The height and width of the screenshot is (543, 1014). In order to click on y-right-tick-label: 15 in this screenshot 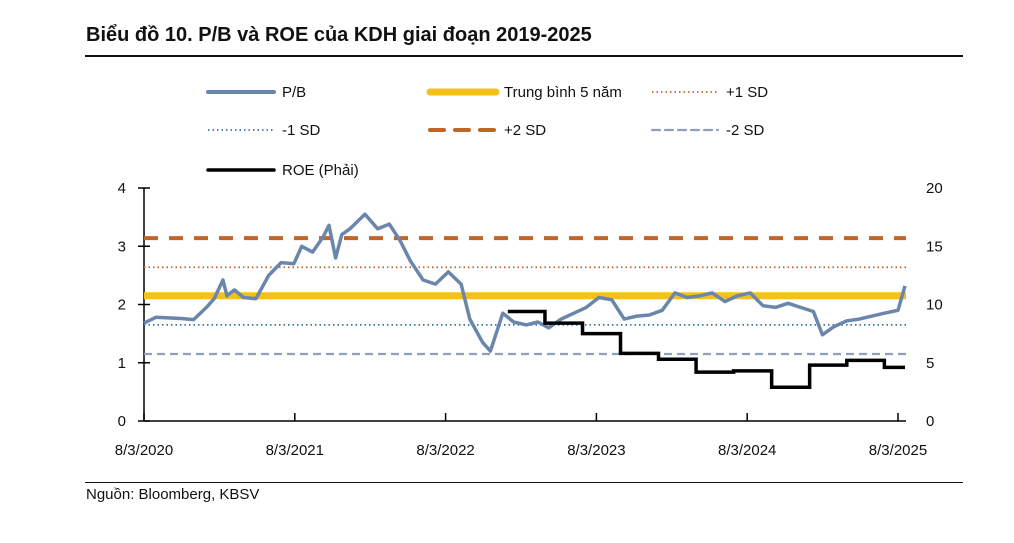, I will do `click(934, 246)`.